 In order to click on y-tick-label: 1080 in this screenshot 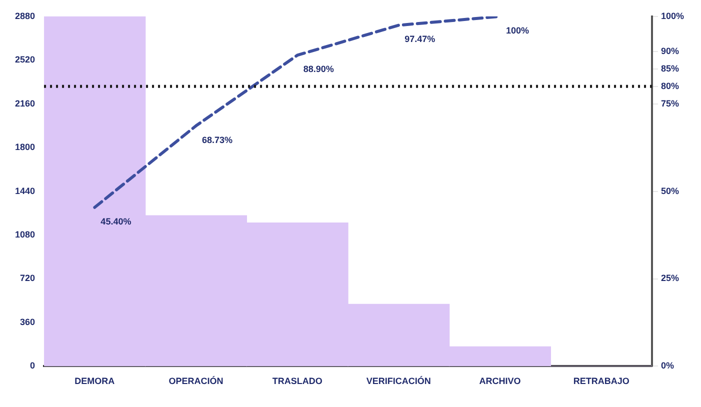, I will do `click(25, 235)`.